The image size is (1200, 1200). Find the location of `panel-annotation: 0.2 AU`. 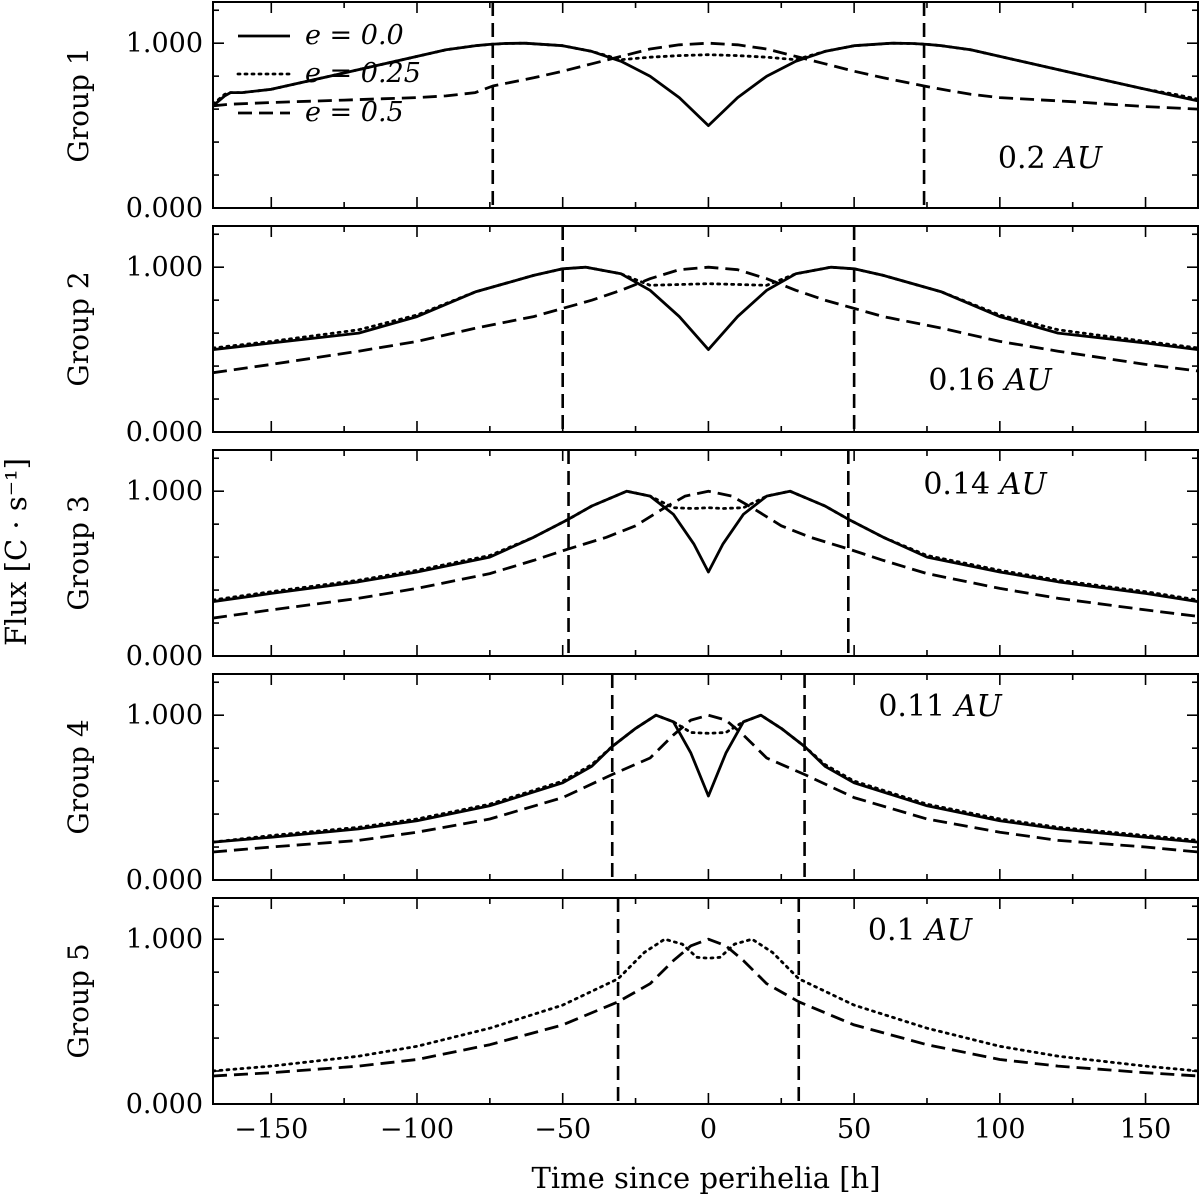

panel-annotation: 0.2 AU is located at coordinates (1051, 158).